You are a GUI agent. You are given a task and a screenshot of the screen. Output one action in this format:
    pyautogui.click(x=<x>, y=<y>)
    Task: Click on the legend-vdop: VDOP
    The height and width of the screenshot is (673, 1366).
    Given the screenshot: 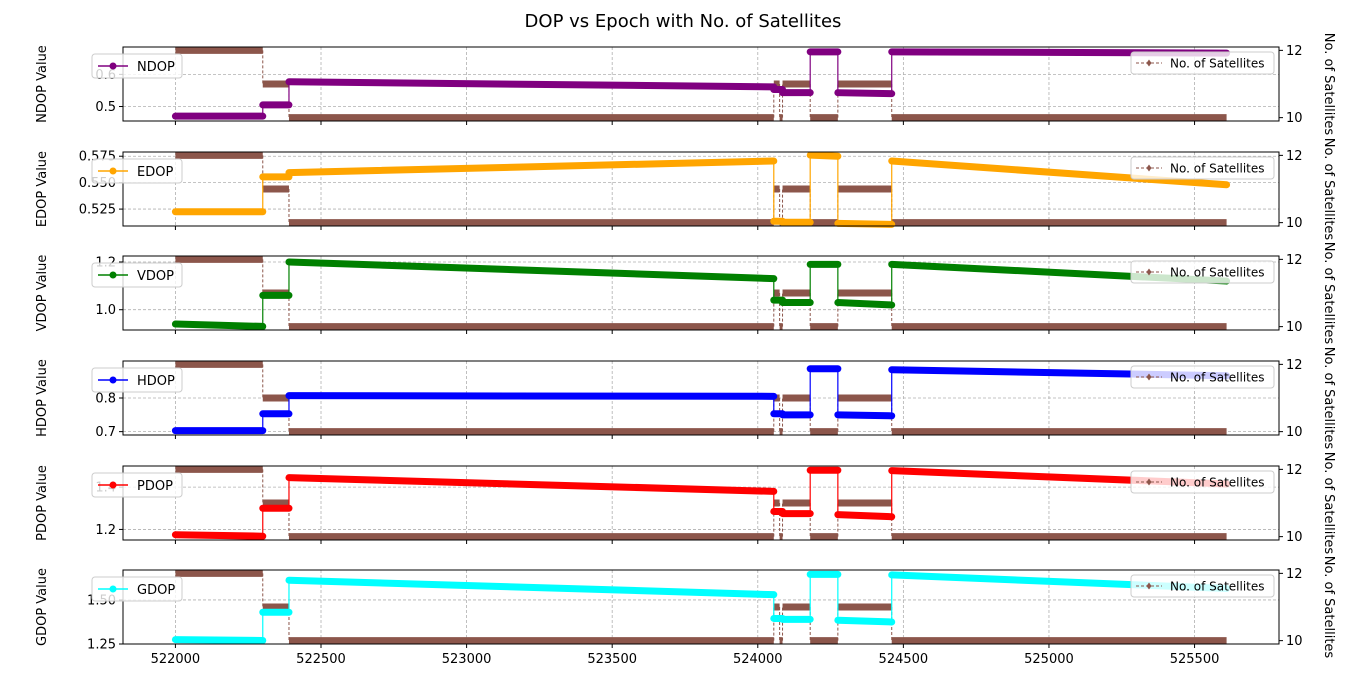 What is the action you would take?
    pyautogui.click(x=137, y=275)
    